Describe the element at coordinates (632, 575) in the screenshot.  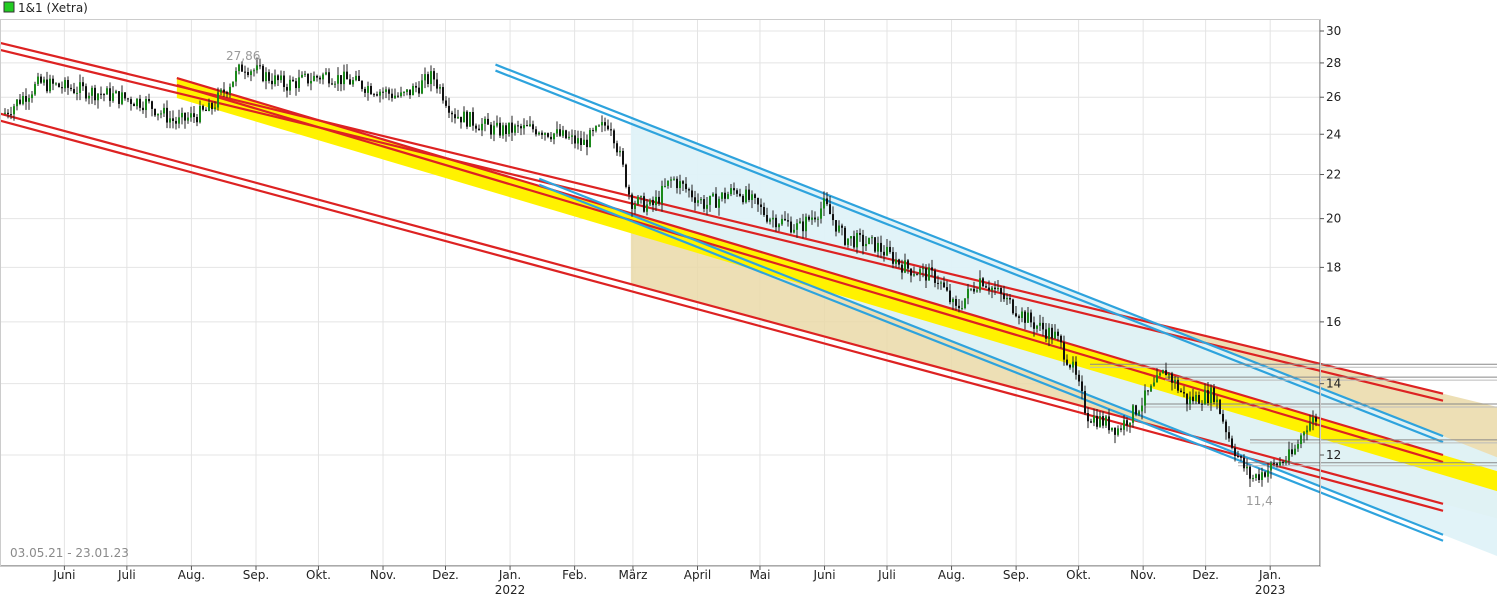
I see `x-tick-label: März` at that location.